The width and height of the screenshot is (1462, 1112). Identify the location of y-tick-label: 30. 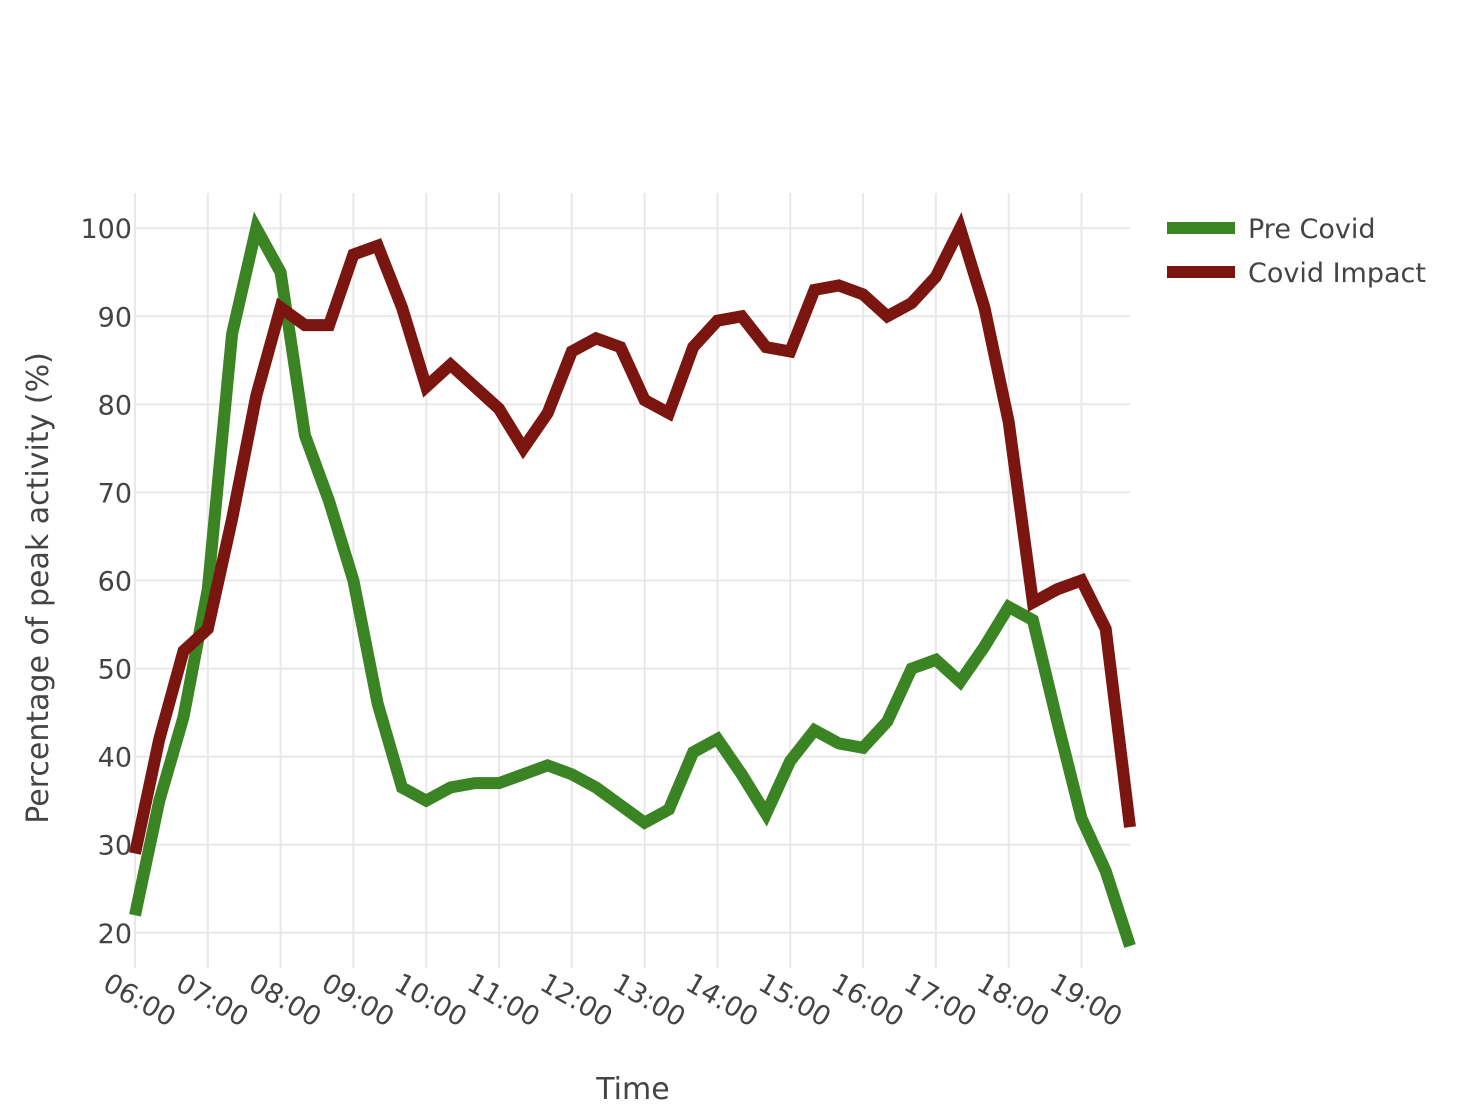
(115, 846).